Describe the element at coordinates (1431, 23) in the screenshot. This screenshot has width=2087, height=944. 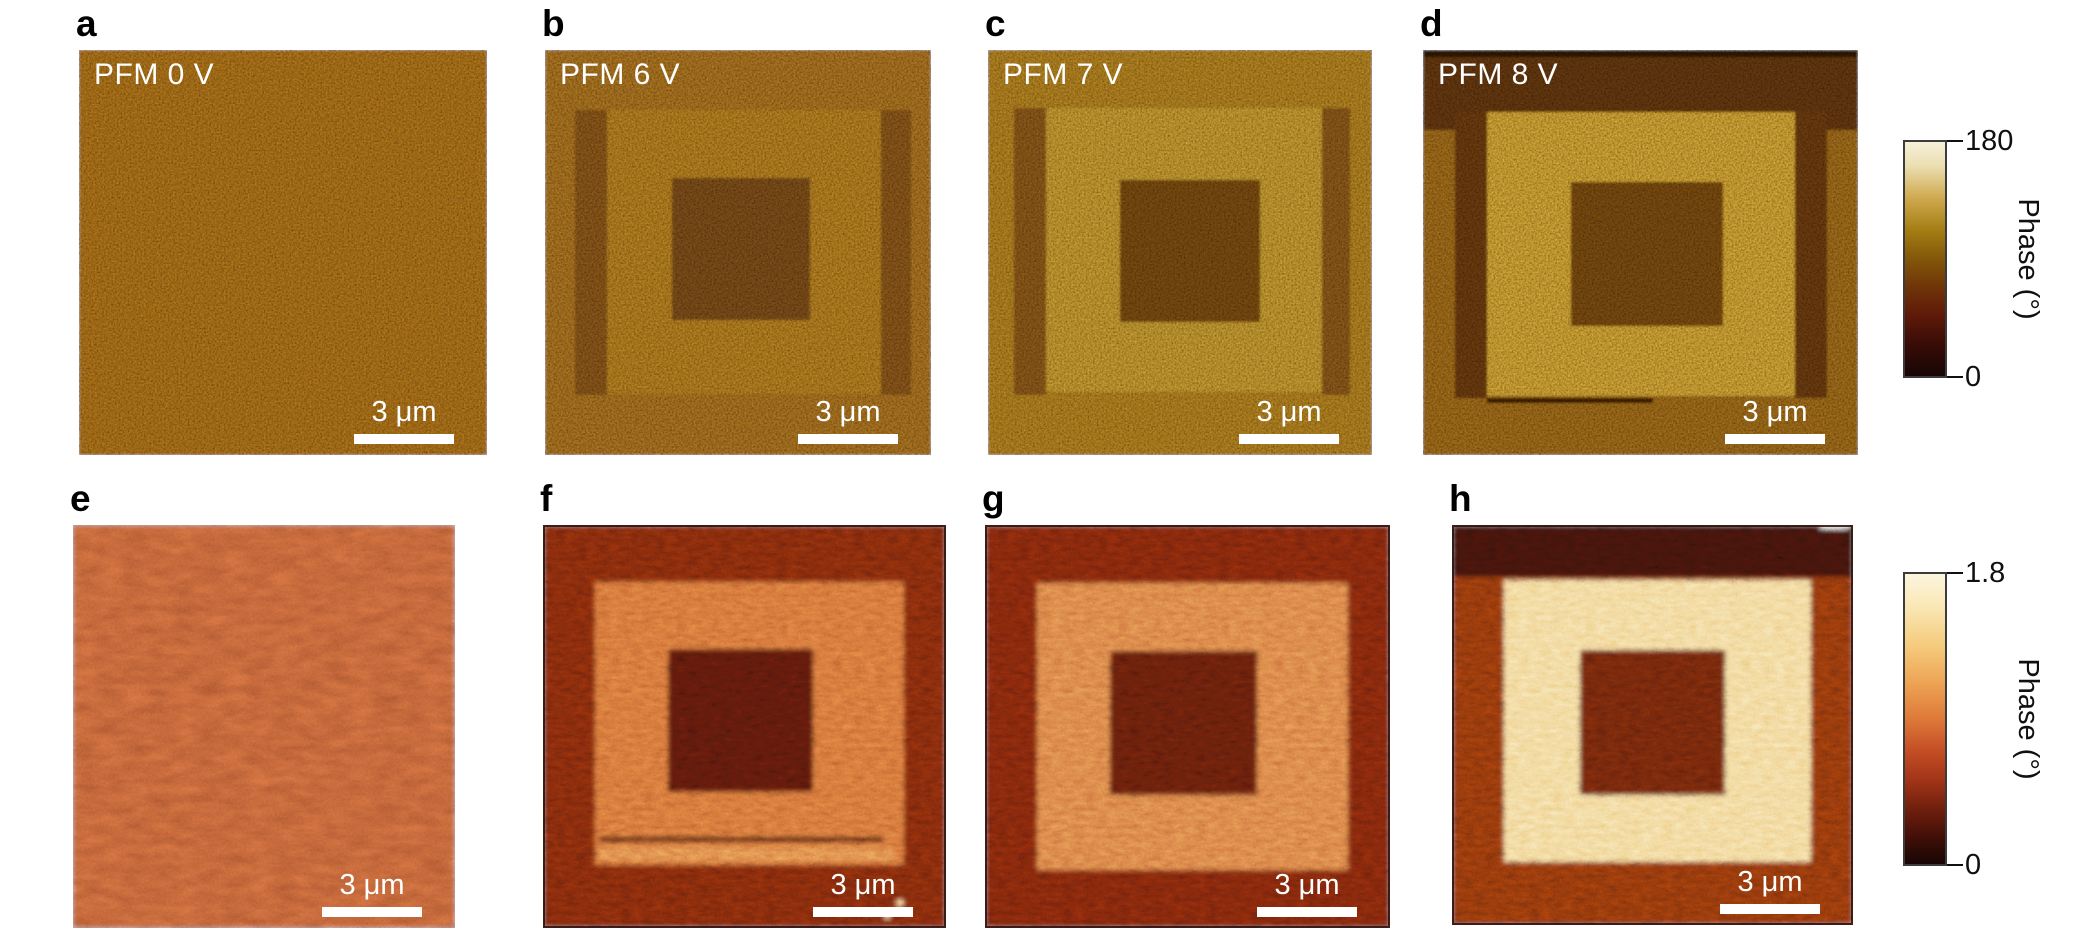
I see `panel-letter-d: d` at that location.